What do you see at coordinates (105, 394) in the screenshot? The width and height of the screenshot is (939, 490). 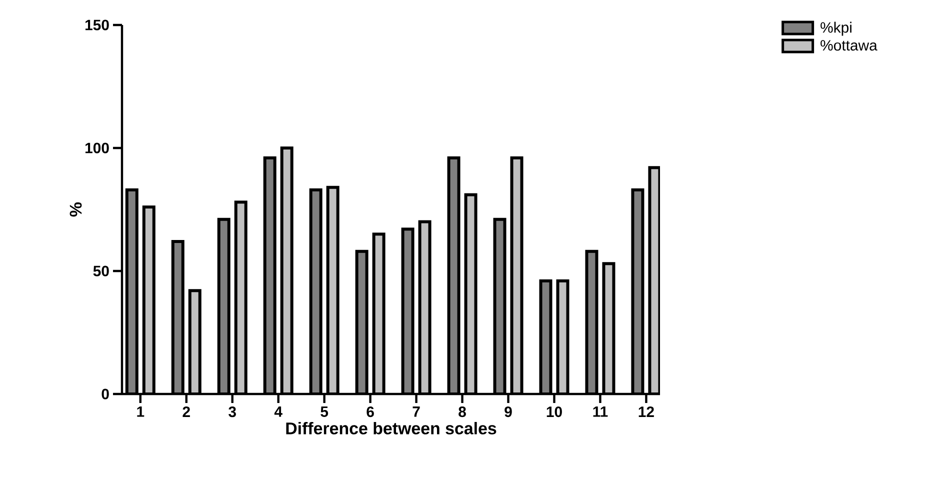 I see `y-tick-label: 0` at bounding box center [105, 394].